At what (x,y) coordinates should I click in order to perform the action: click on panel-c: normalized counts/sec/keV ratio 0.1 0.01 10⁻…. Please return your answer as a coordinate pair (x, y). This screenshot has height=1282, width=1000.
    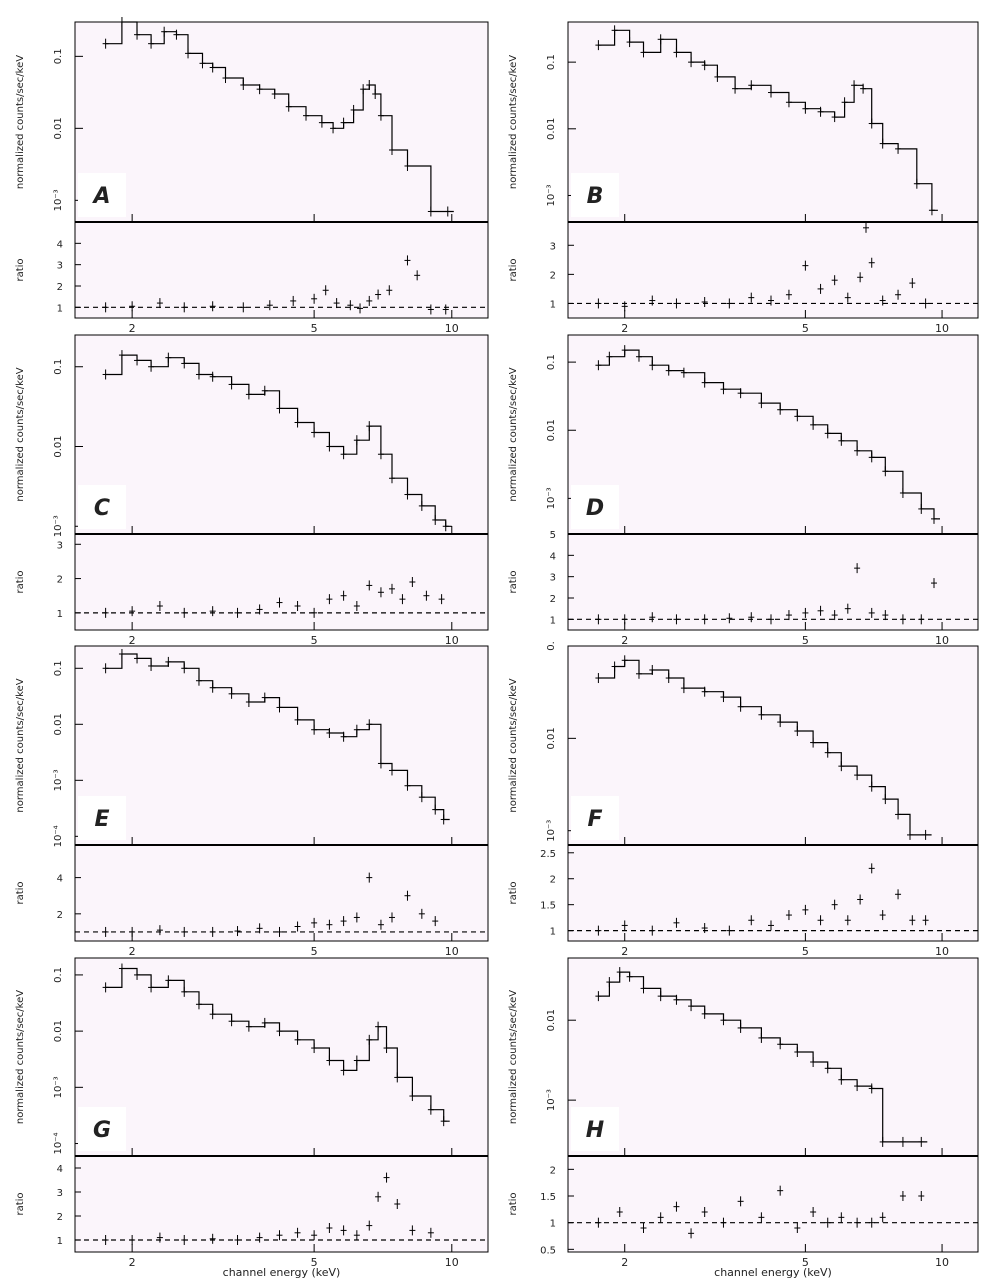
    Looking at the image, I should click on (252, 490).